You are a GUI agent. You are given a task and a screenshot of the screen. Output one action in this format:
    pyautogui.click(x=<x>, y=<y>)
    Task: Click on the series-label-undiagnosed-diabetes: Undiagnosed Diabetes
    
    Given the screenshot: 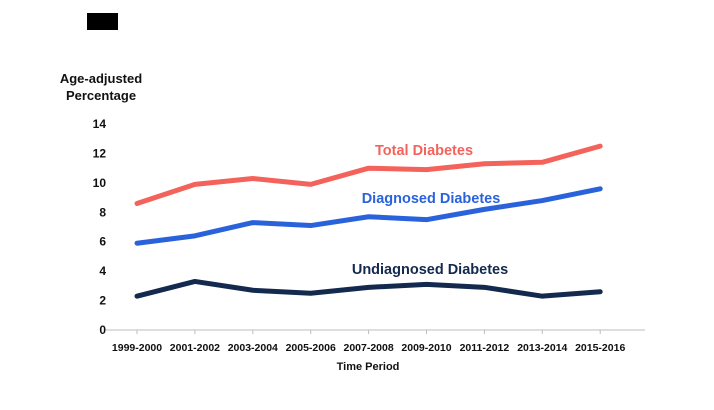 What is the action you would take?
    pyautogui.click(x=430, y=270)
    